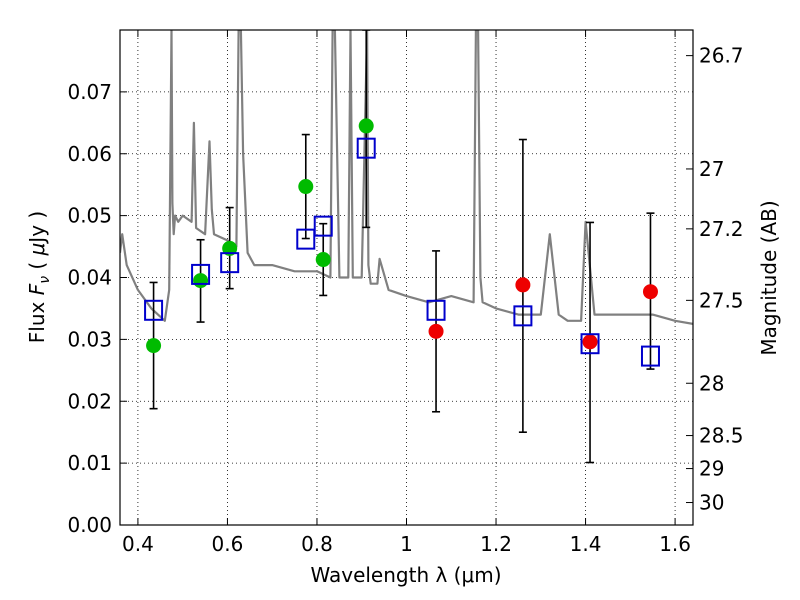  Describe the element at coordinates (89, 401) in the screenshot. I see `y-tick-label: 0.02` at that location.